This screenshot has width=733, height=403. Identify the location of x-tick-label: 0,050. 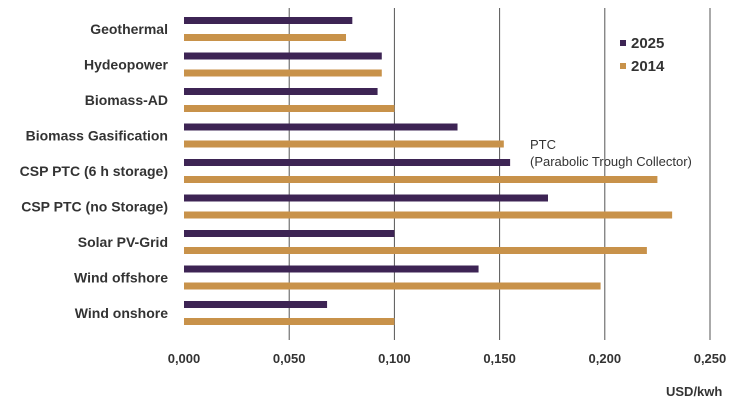
(289, 358).